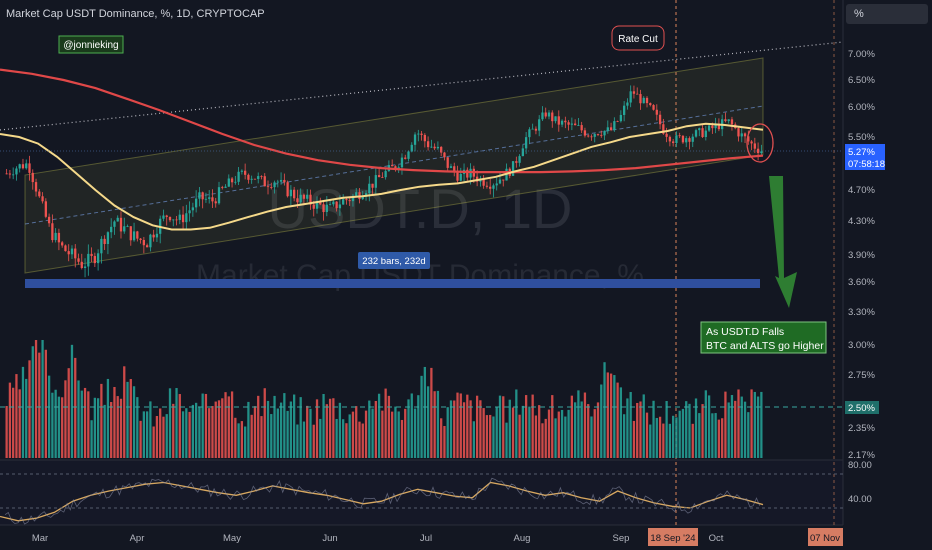  I want to click on unit-selector: %, so click(887, 14).